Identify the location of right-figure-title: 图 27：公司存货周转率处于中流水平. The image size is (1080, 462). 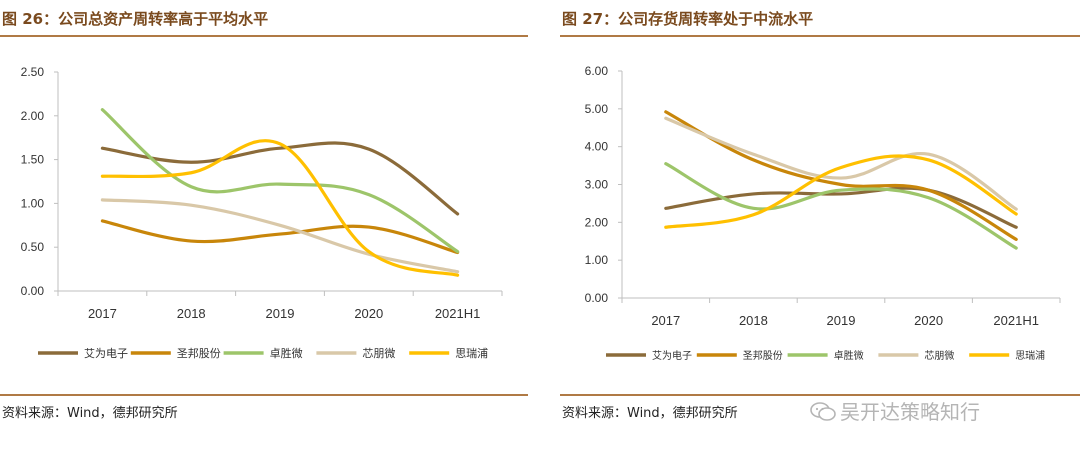
(688, 19).